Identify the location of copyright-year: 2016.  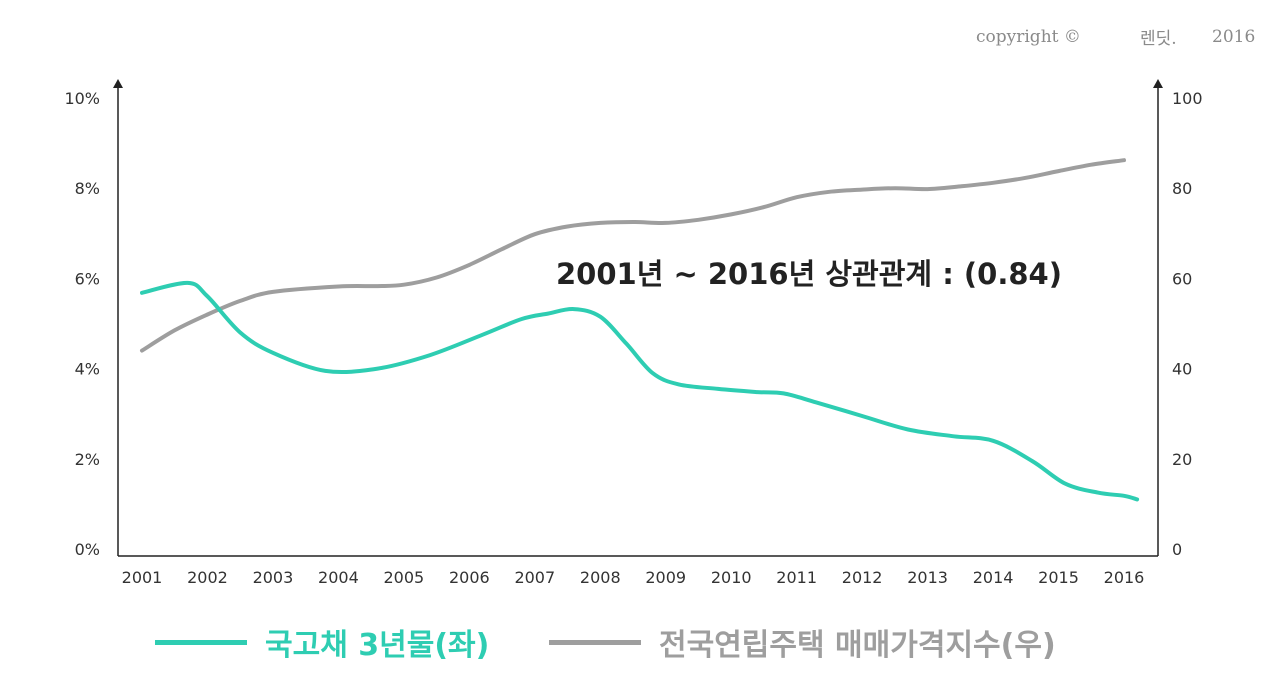
(1233, 37).